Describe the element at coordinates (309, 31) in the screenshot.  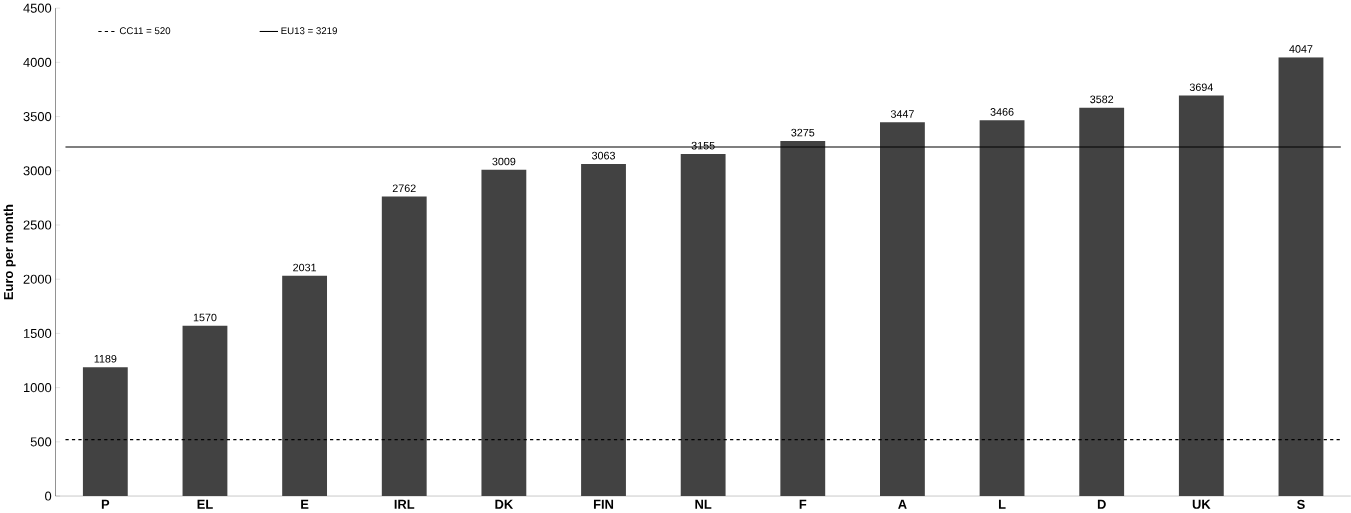
I see `legend-label: EU13 = 3219` at that location.